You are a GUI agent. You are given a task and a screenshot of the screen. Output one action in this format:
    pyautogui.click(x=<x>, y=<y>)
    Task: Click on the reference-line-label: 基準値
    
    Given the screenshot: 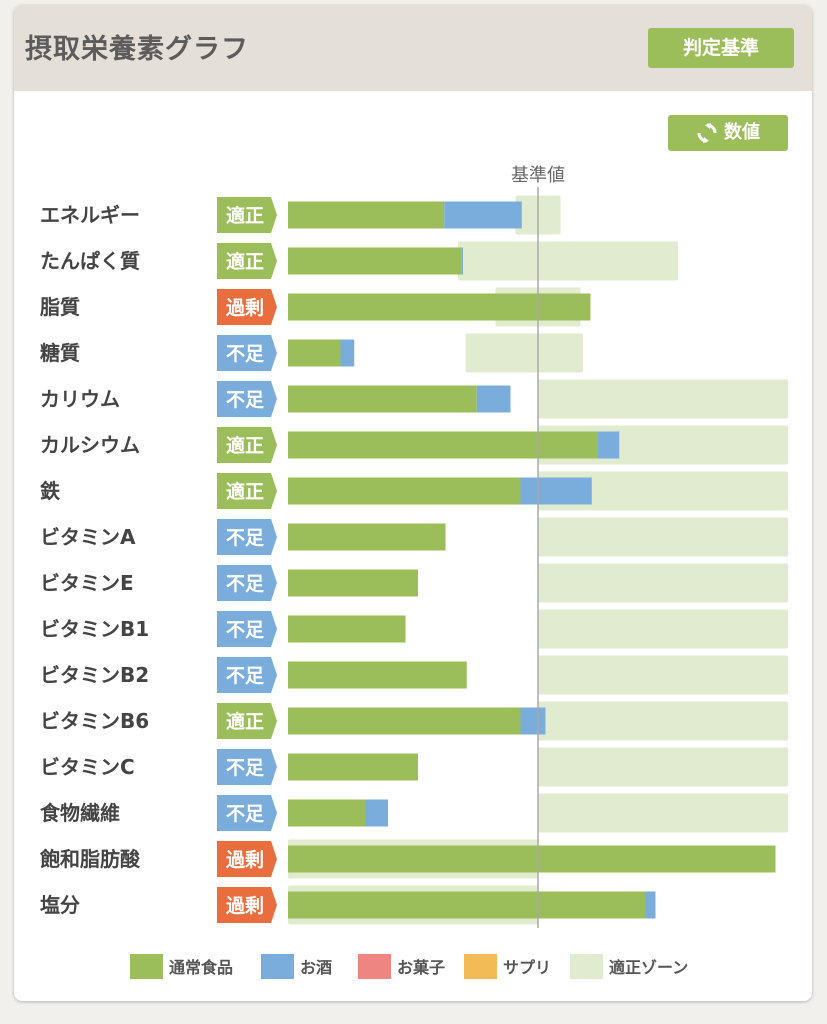 What is the action you would take?
    pyautogui.click(x=538, y=175)
    